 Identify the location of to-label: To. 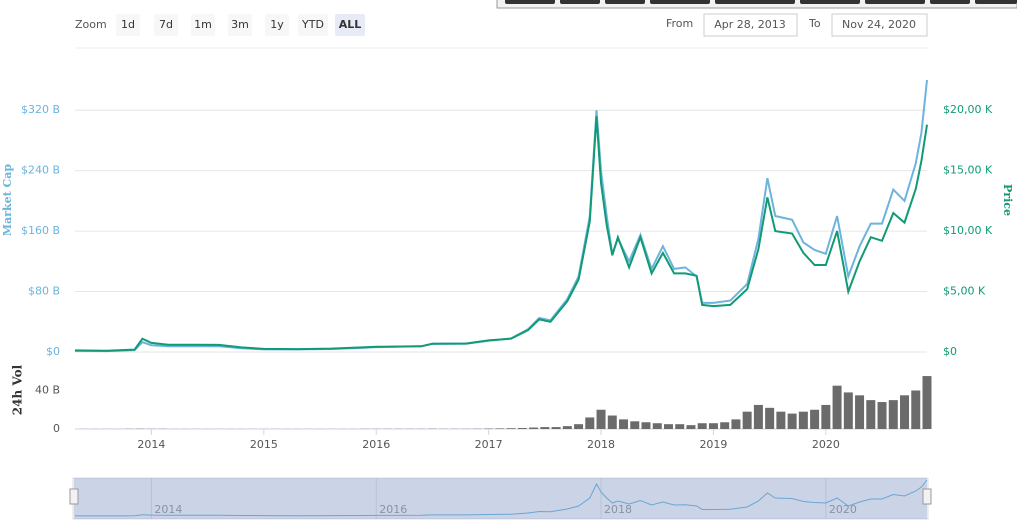
(814, 23).